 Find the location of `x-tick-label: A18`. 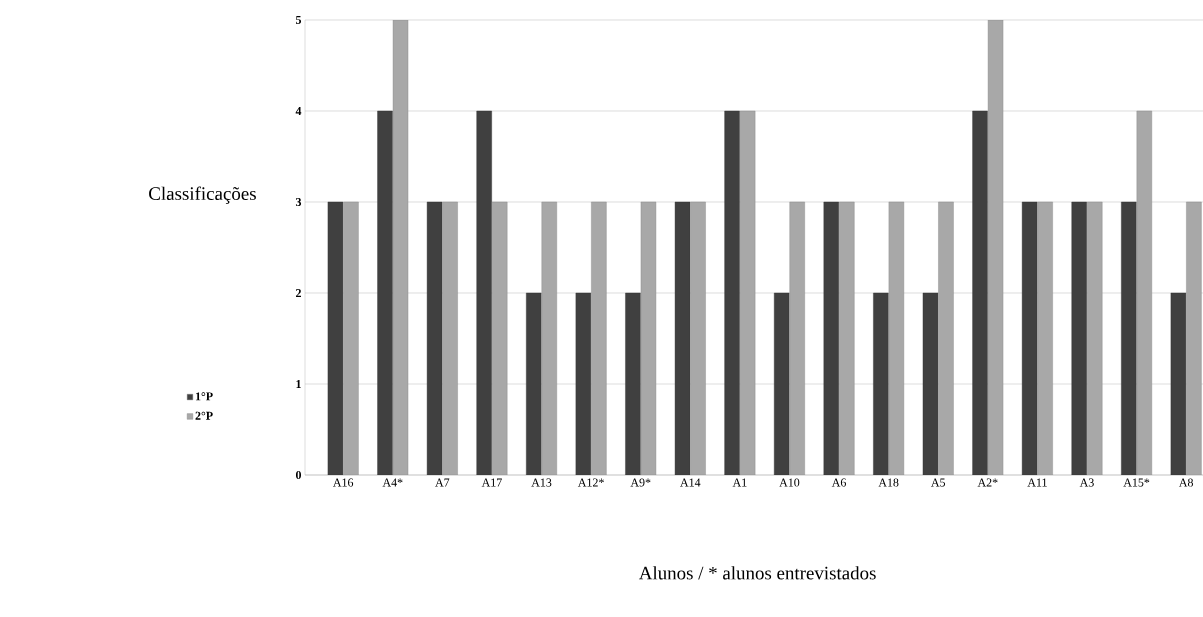

x-tick-label: A18 is located at coordinates (888, 482).